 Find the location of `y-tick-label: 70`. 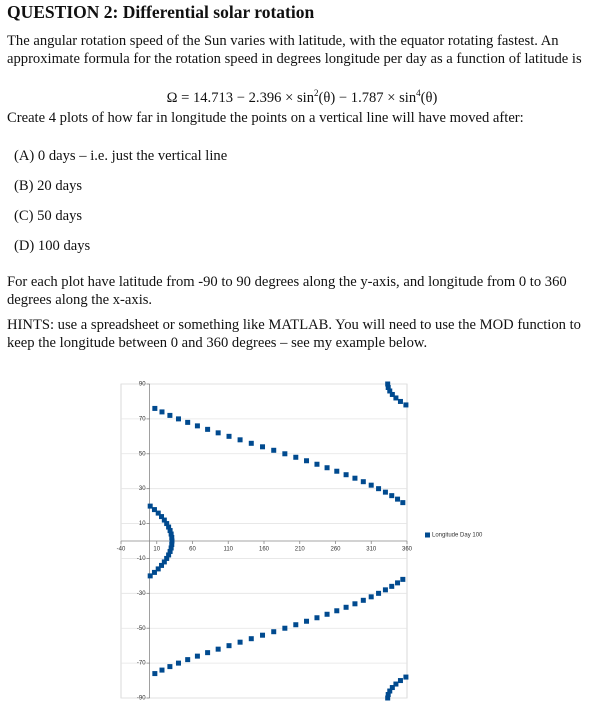

y-tick-label: 70 is located at coordinates (142, 419).